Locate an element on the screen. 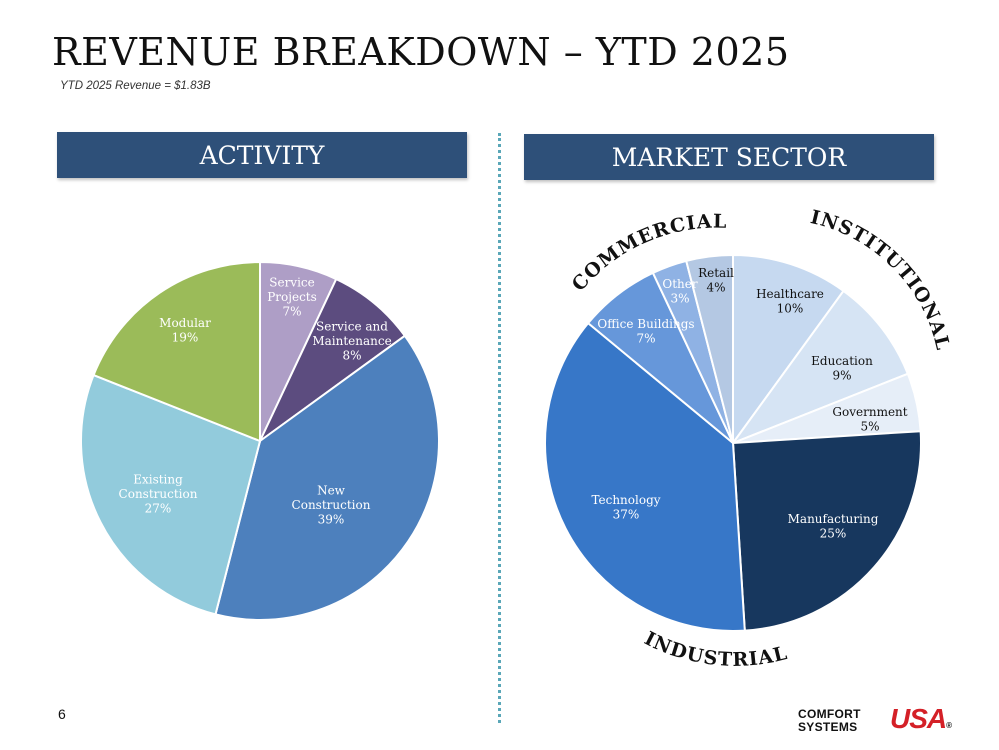 The image size is (999, 750). pie-slice-education is located at coordinates (820, 367).